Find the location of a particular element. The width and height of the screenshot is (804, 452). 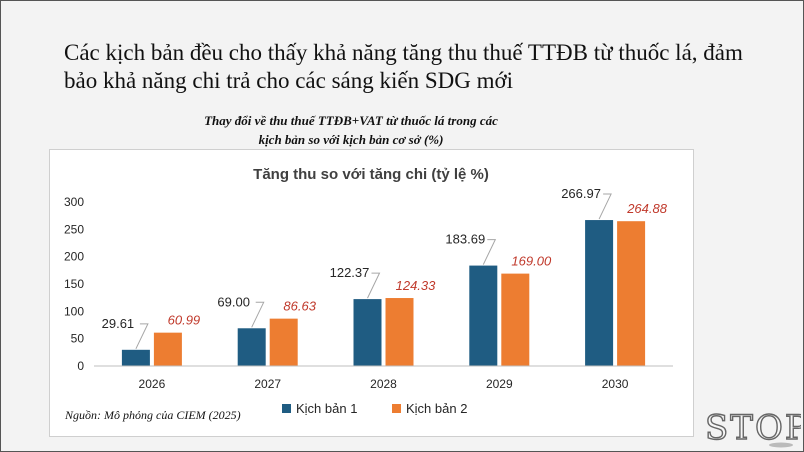

y-axis: 0 50 100 150 200 250 300 is located at coordinates (74, 284).